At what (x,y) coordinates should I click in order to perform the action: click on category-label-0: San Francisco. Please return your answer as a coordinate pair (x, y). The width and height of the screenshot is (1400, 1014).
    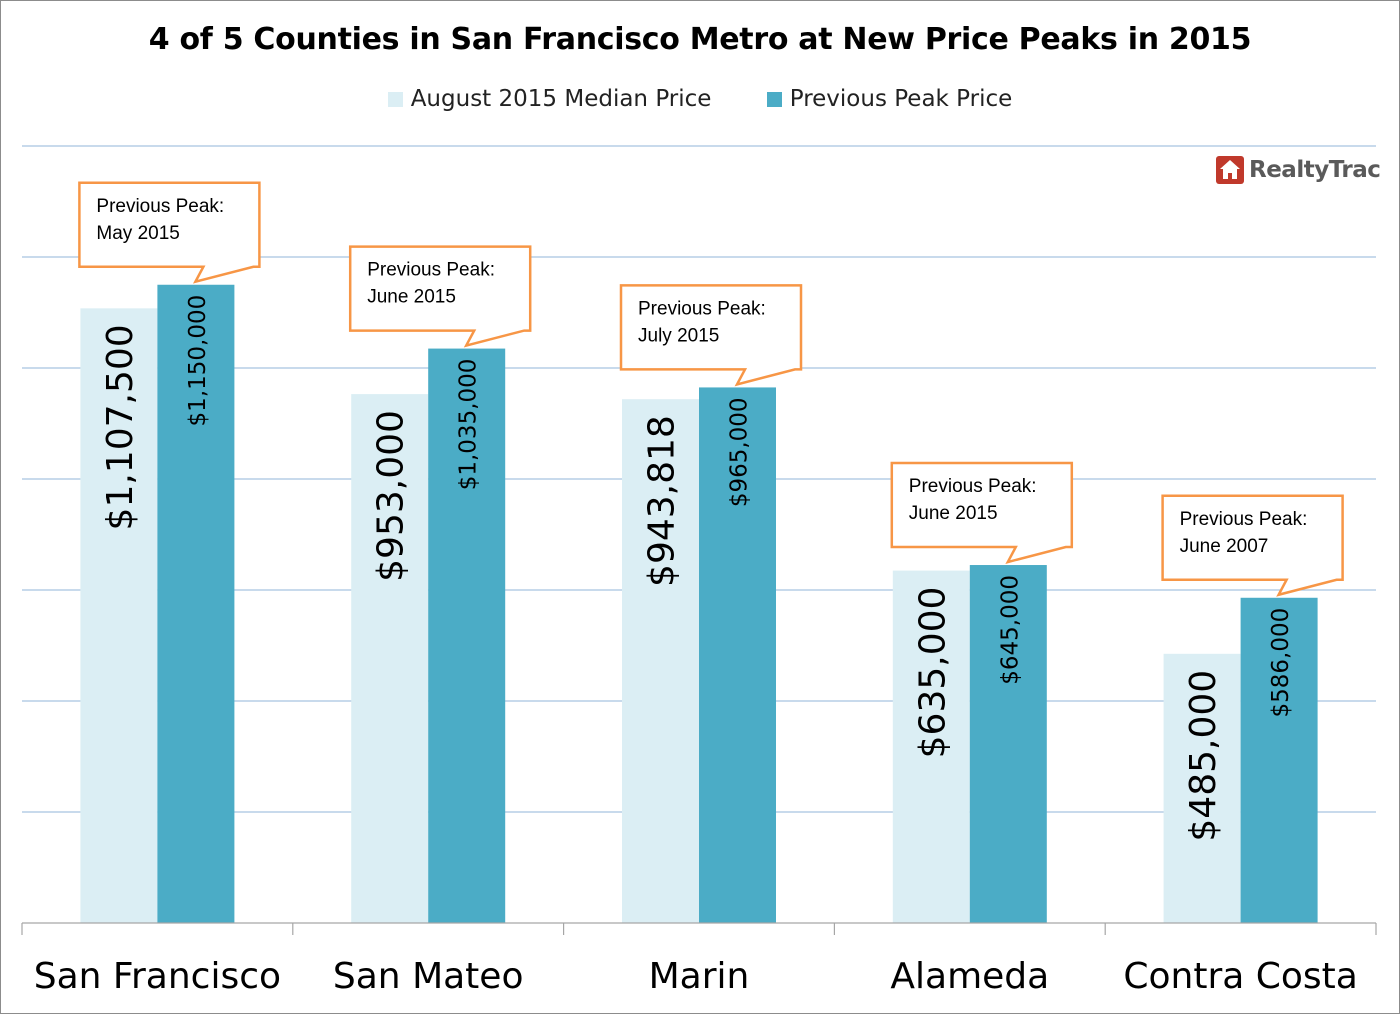
    Looking at the image, I should click on (157, 976).